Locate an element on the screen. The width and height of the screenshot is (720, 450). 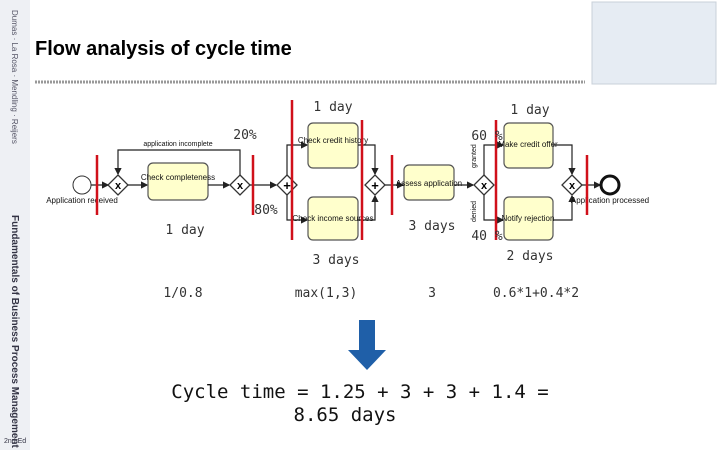
start-event is located at coordinates (82, 185).